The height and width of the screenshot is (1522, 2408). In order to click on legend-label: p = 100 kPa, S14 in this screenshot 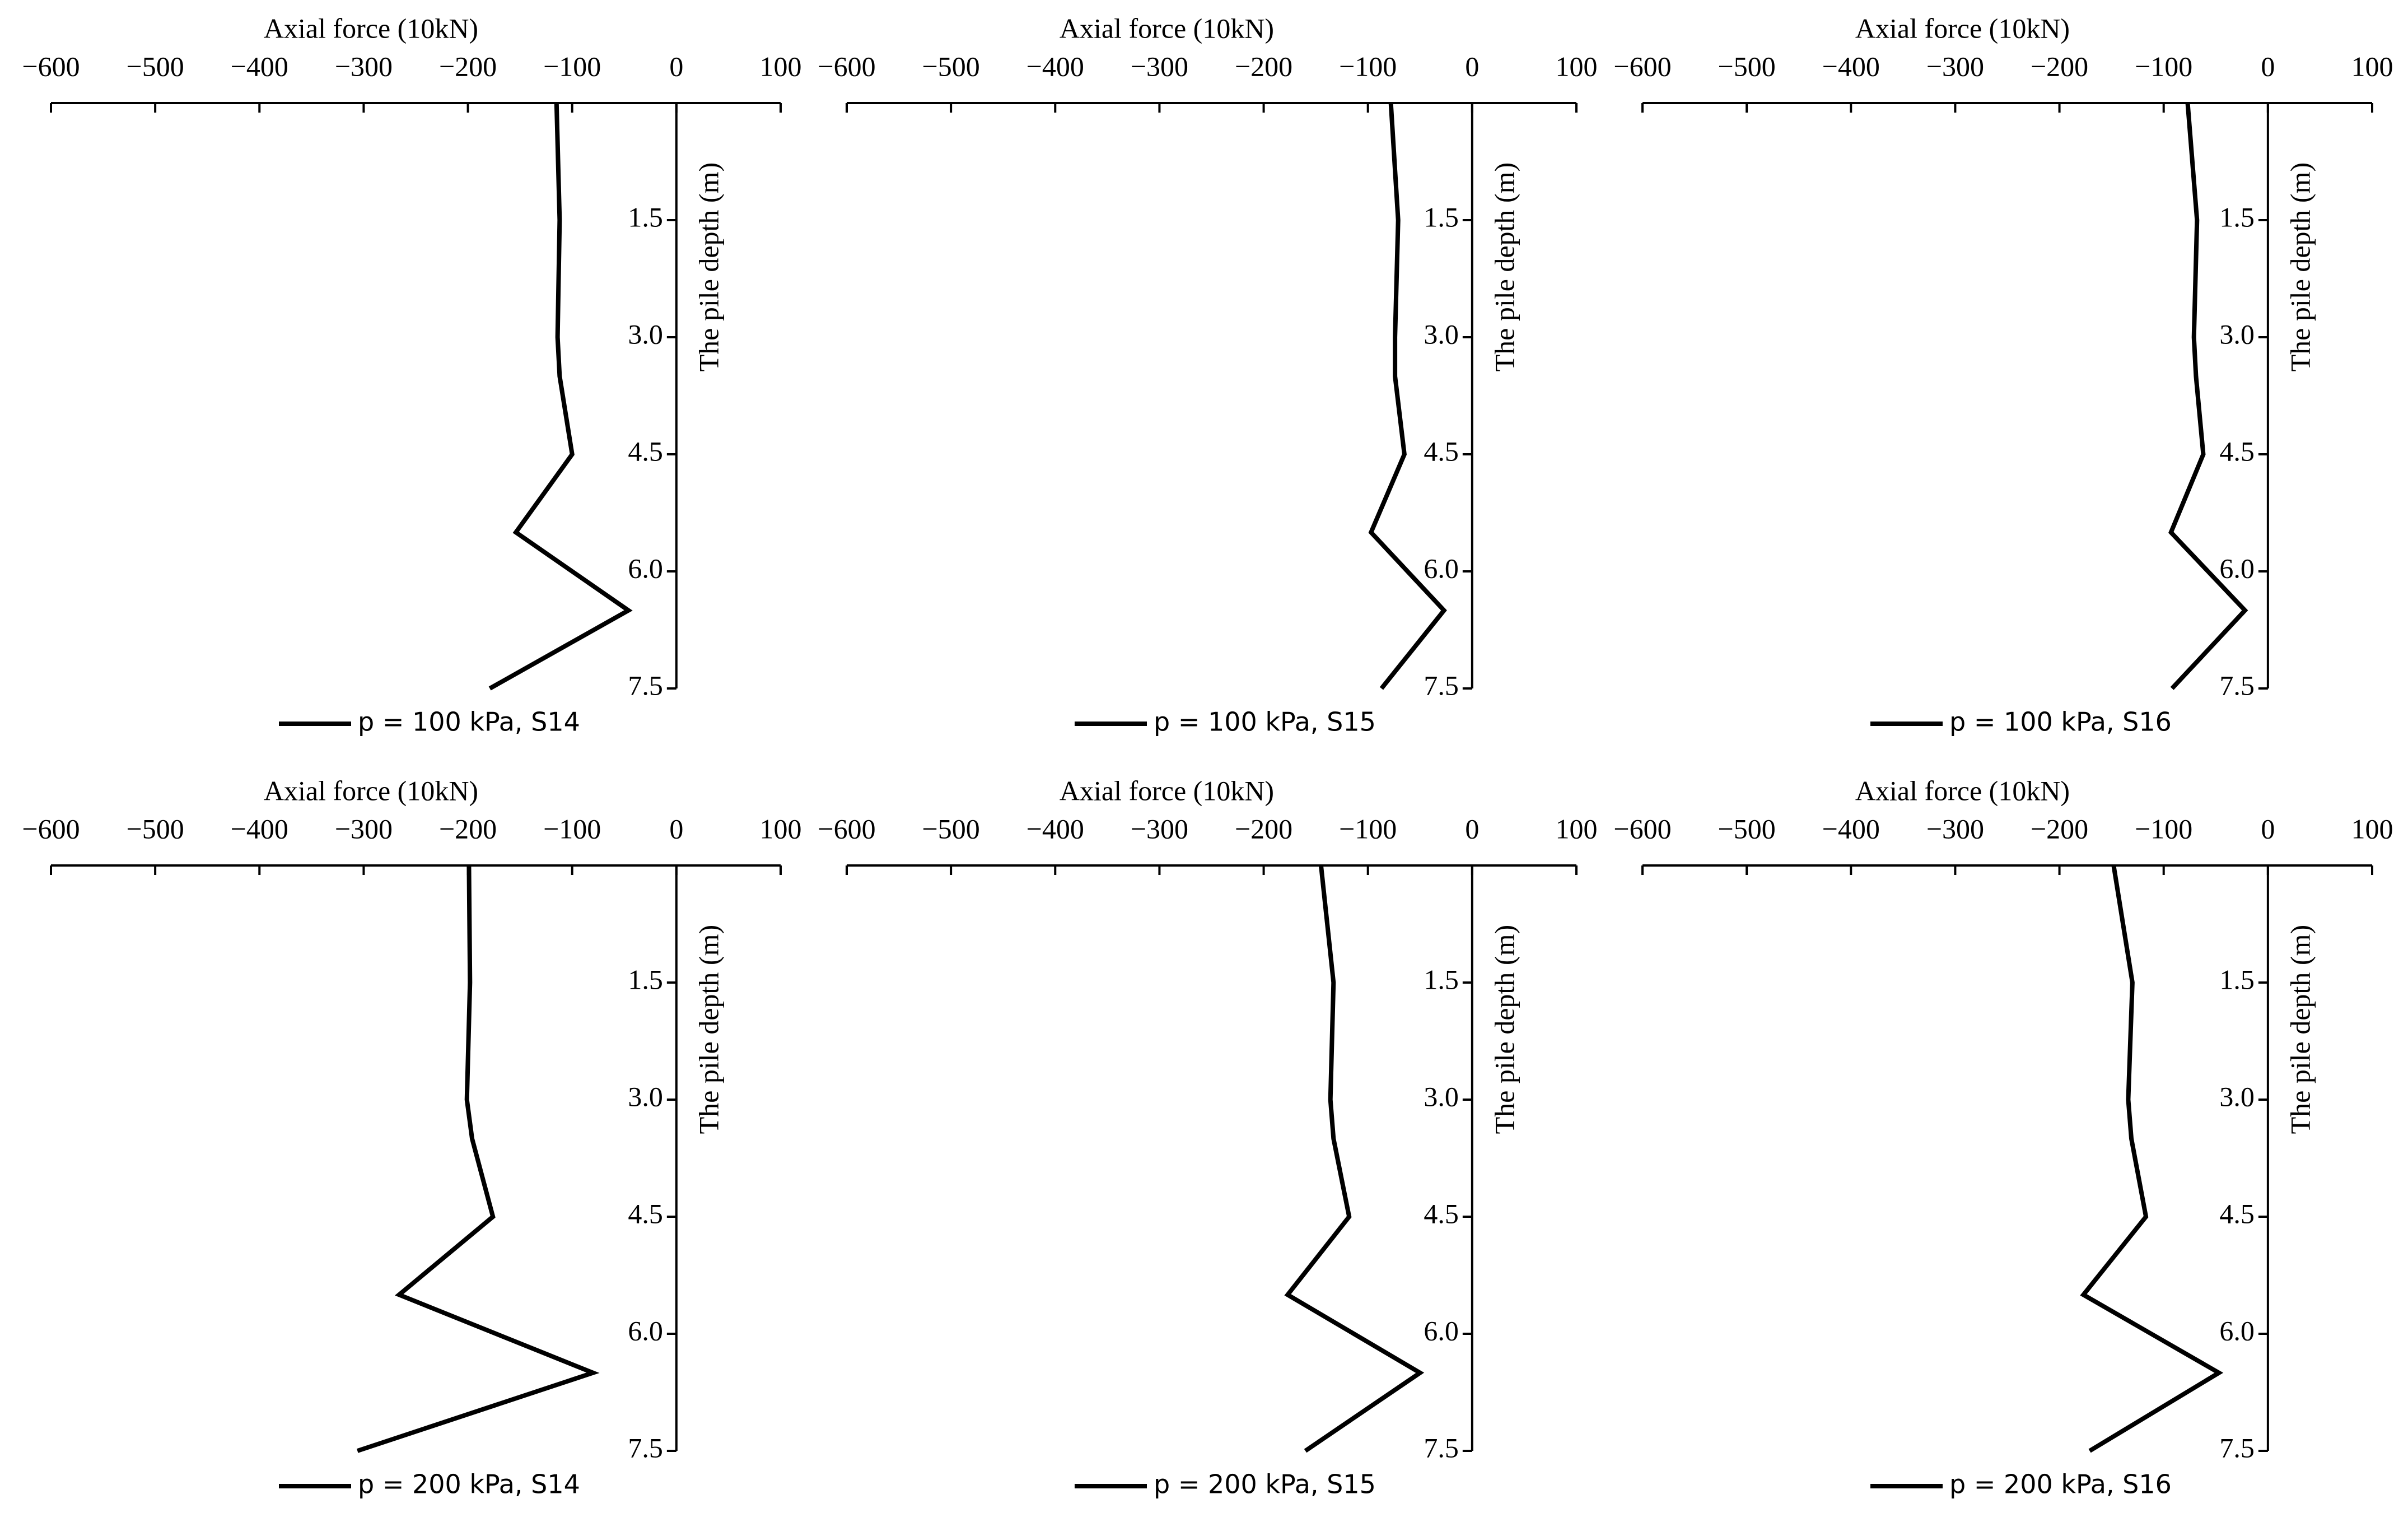, I will do `click(469, 722)`.